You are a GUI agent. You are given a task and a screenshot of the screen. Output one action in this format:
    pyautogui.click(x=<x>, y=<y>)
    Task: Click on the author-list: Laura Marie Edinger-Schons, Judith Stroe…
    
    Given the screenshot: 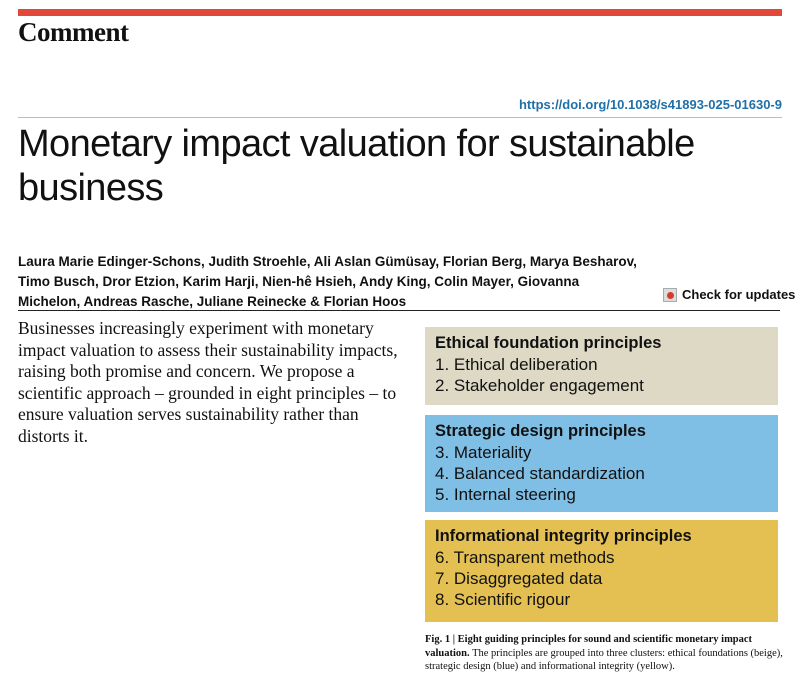 What is the action you would take?
    pyautogui.click(x=327, y=281)
    